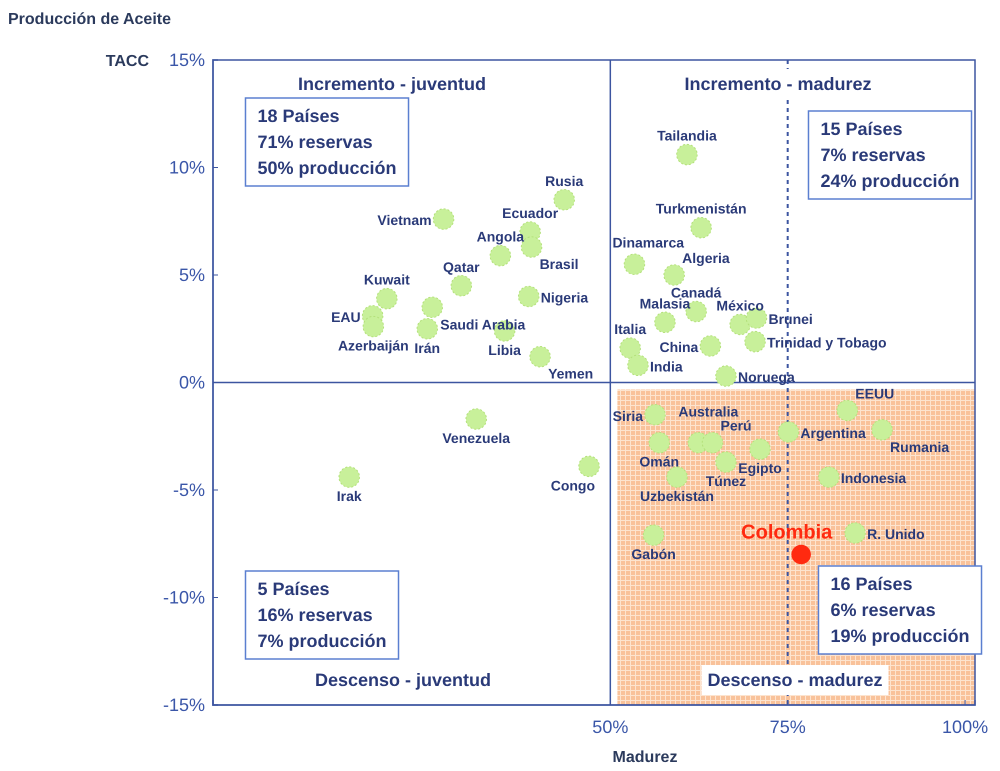 The image size is (1000, 771). I want to click on data-label: Irak, so click(349, 496).